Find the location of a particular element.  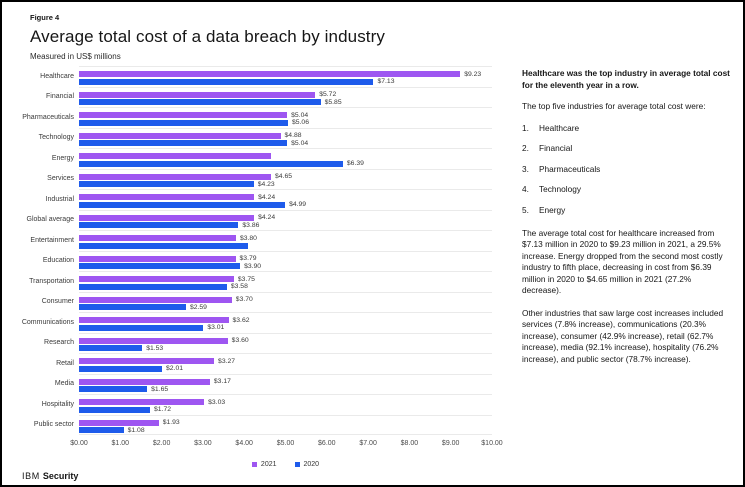

bar-value-label: $5.06 is located at coordinates (300, 123).